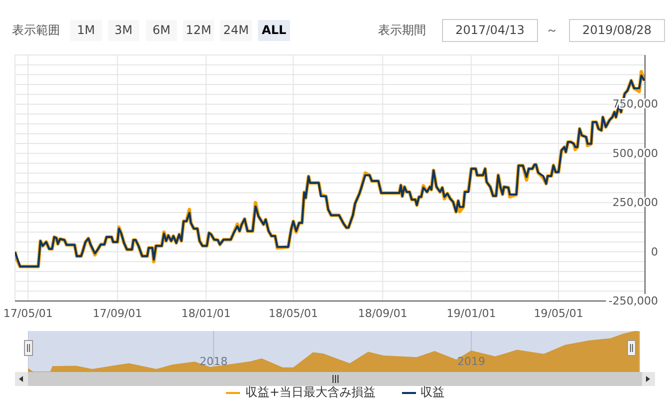 Image resolution: width=671 pixels, height=409 pixels. What do you see at coordinates (654, 251) in the screenshot?
I see `y-tick-label: 0` at bounding box center [654, 251].